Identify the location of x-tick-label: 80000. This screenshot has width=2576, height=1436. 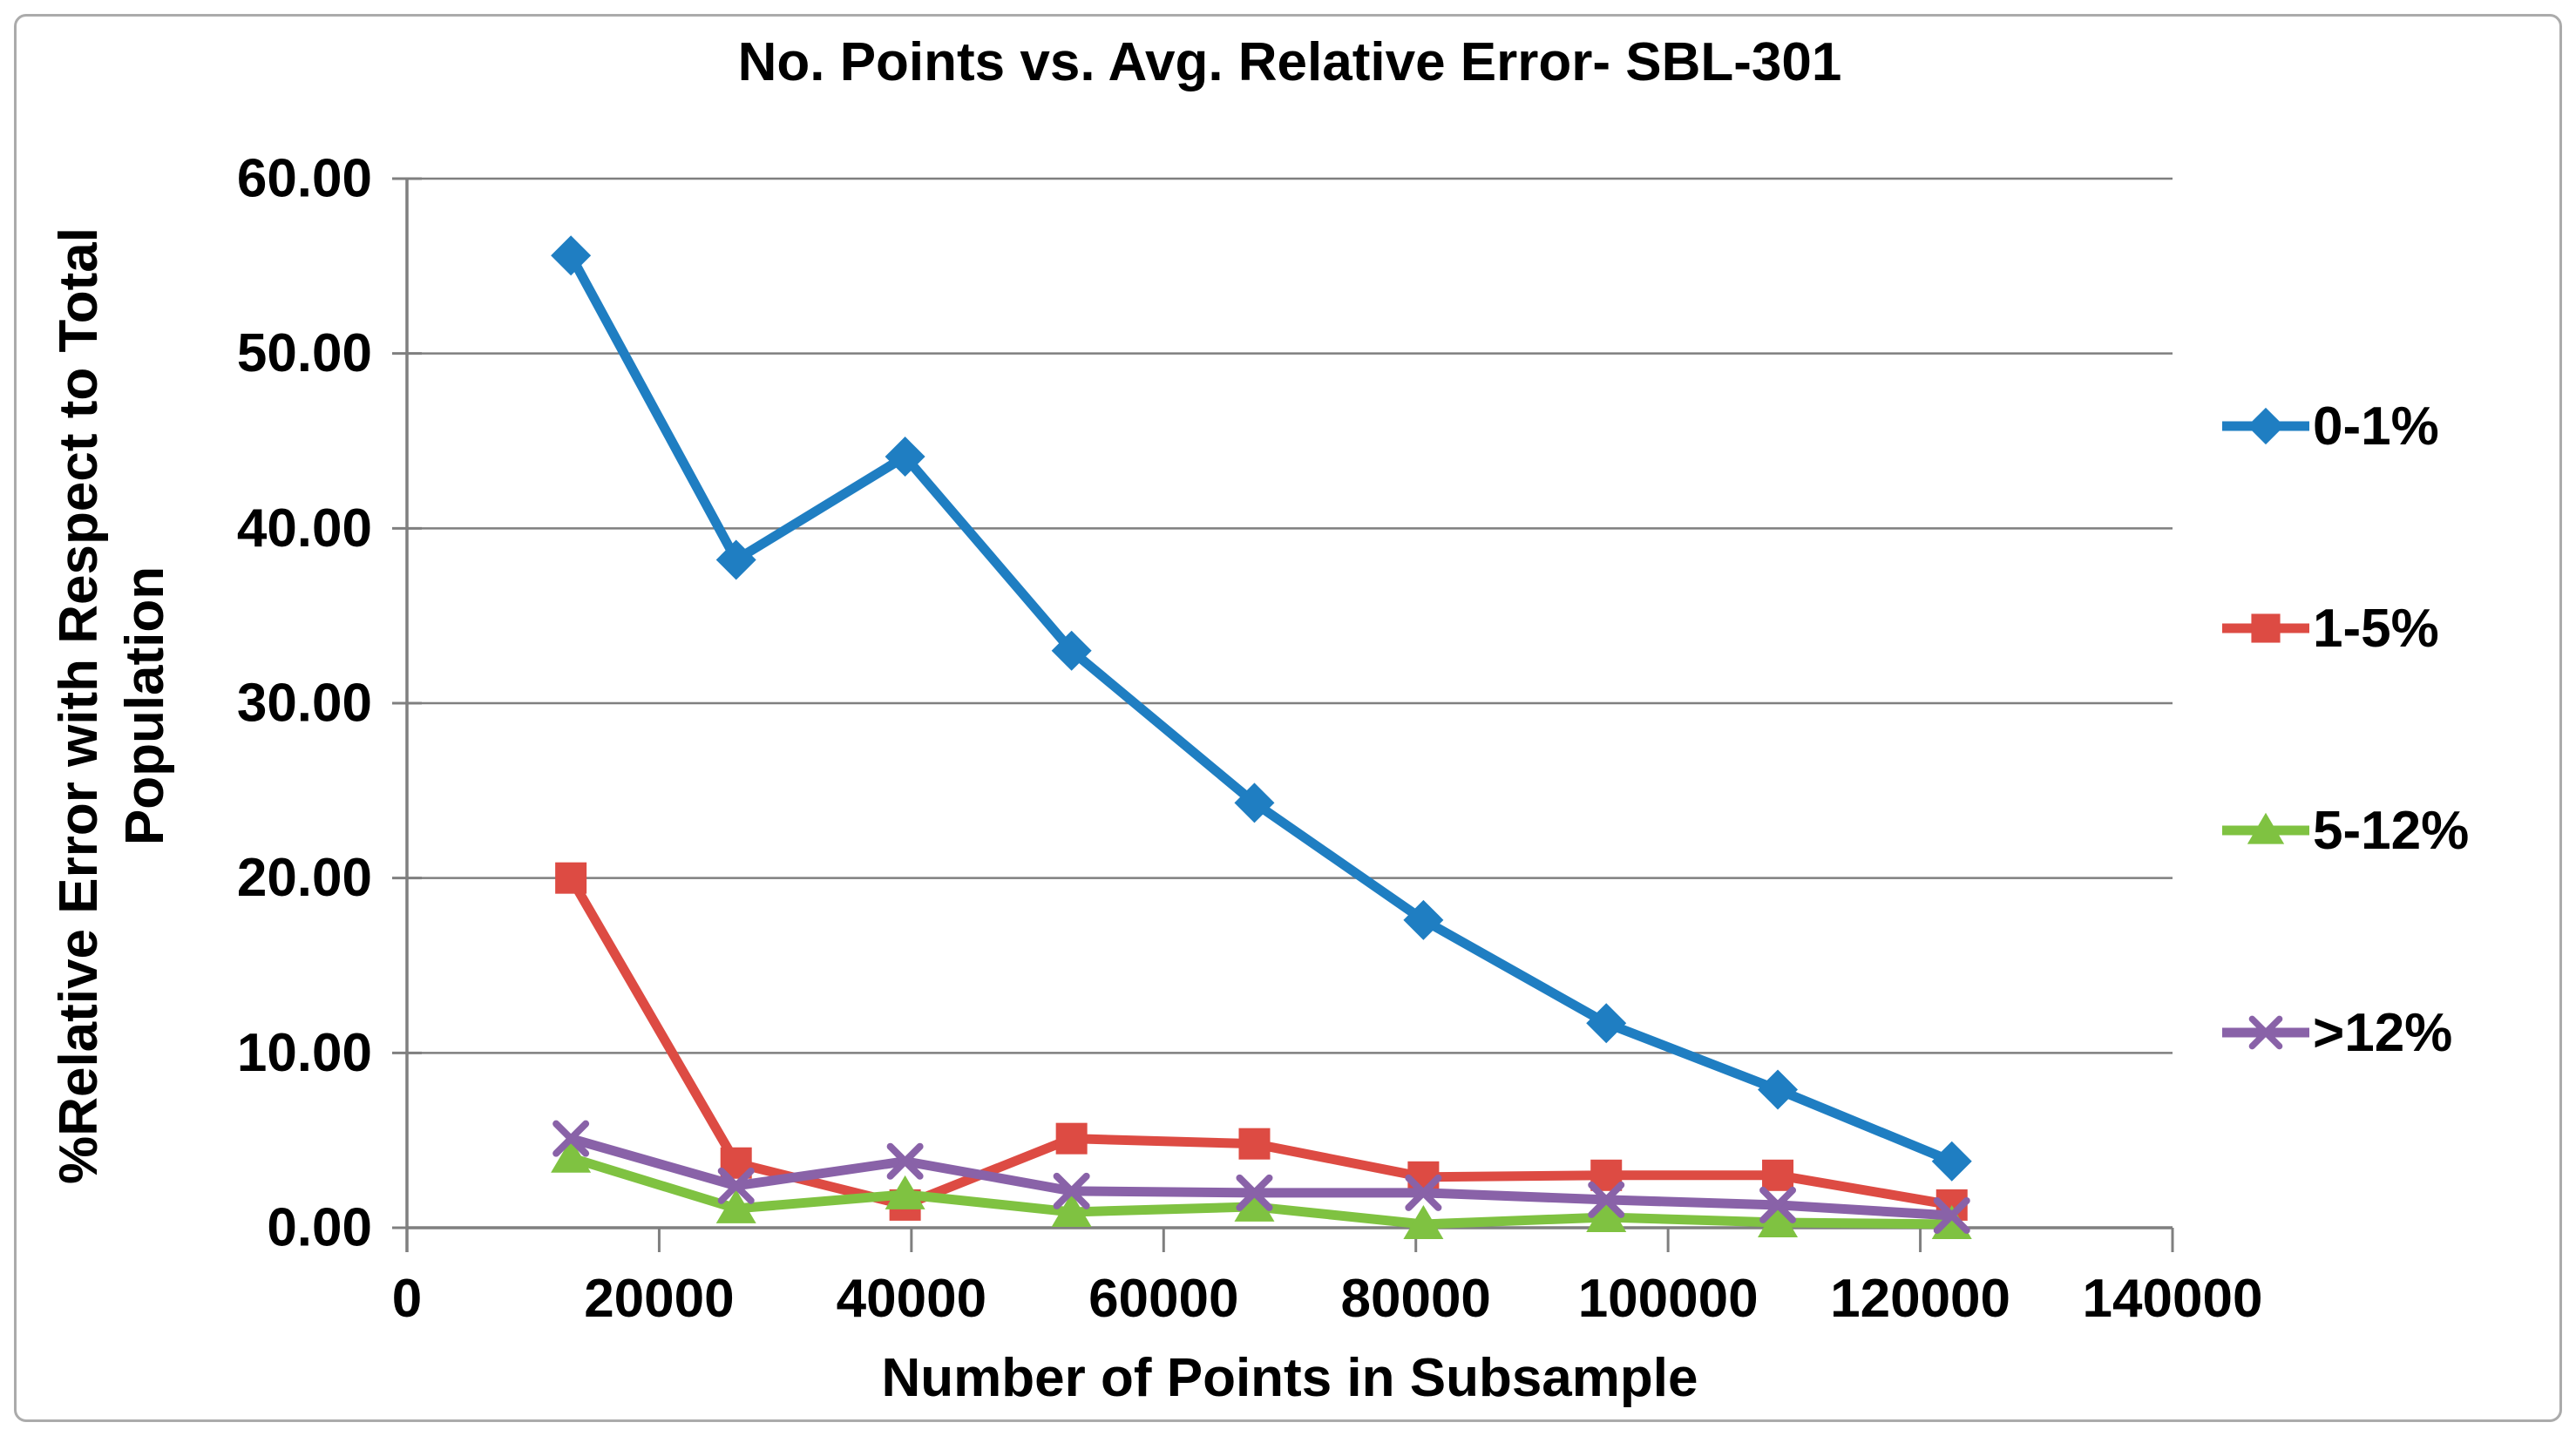
(1416, 1299).